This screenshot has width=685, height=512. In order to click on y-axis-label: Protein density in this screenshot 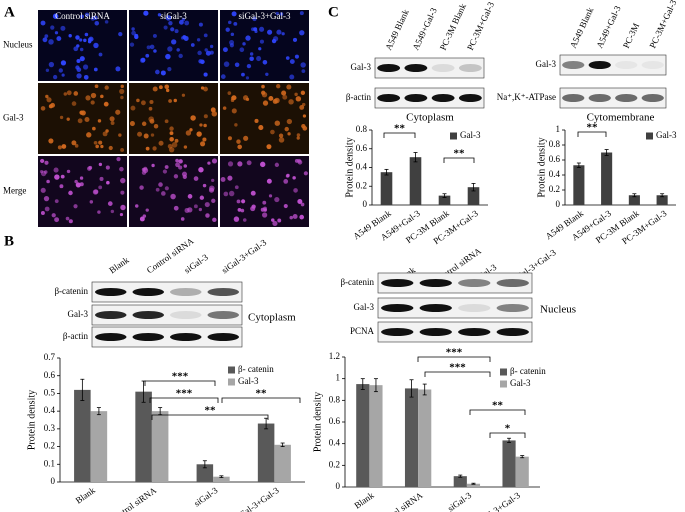, I will do `click(541, 167)`.